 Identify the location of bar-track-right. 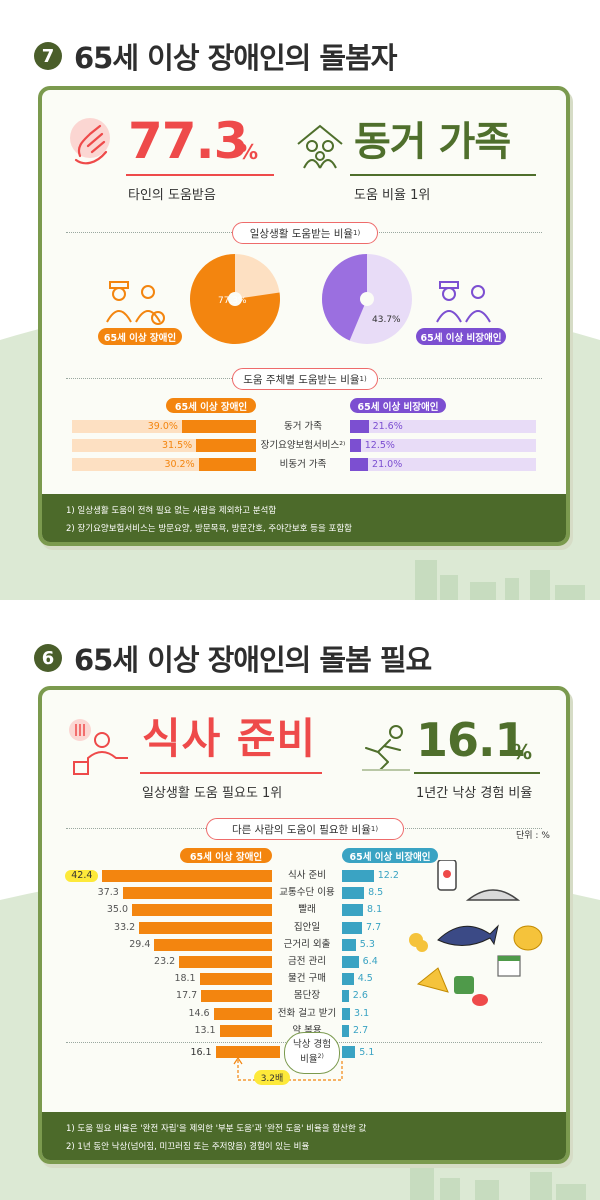
(443, 464).